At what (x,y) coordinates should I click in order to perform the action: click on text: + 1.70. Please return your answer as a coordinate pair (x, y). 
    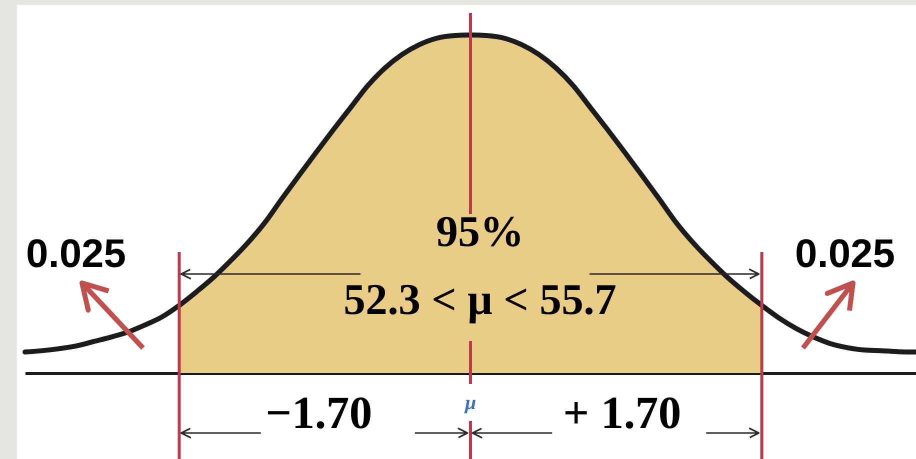
    Looking at the image, I should click on (622, 412).